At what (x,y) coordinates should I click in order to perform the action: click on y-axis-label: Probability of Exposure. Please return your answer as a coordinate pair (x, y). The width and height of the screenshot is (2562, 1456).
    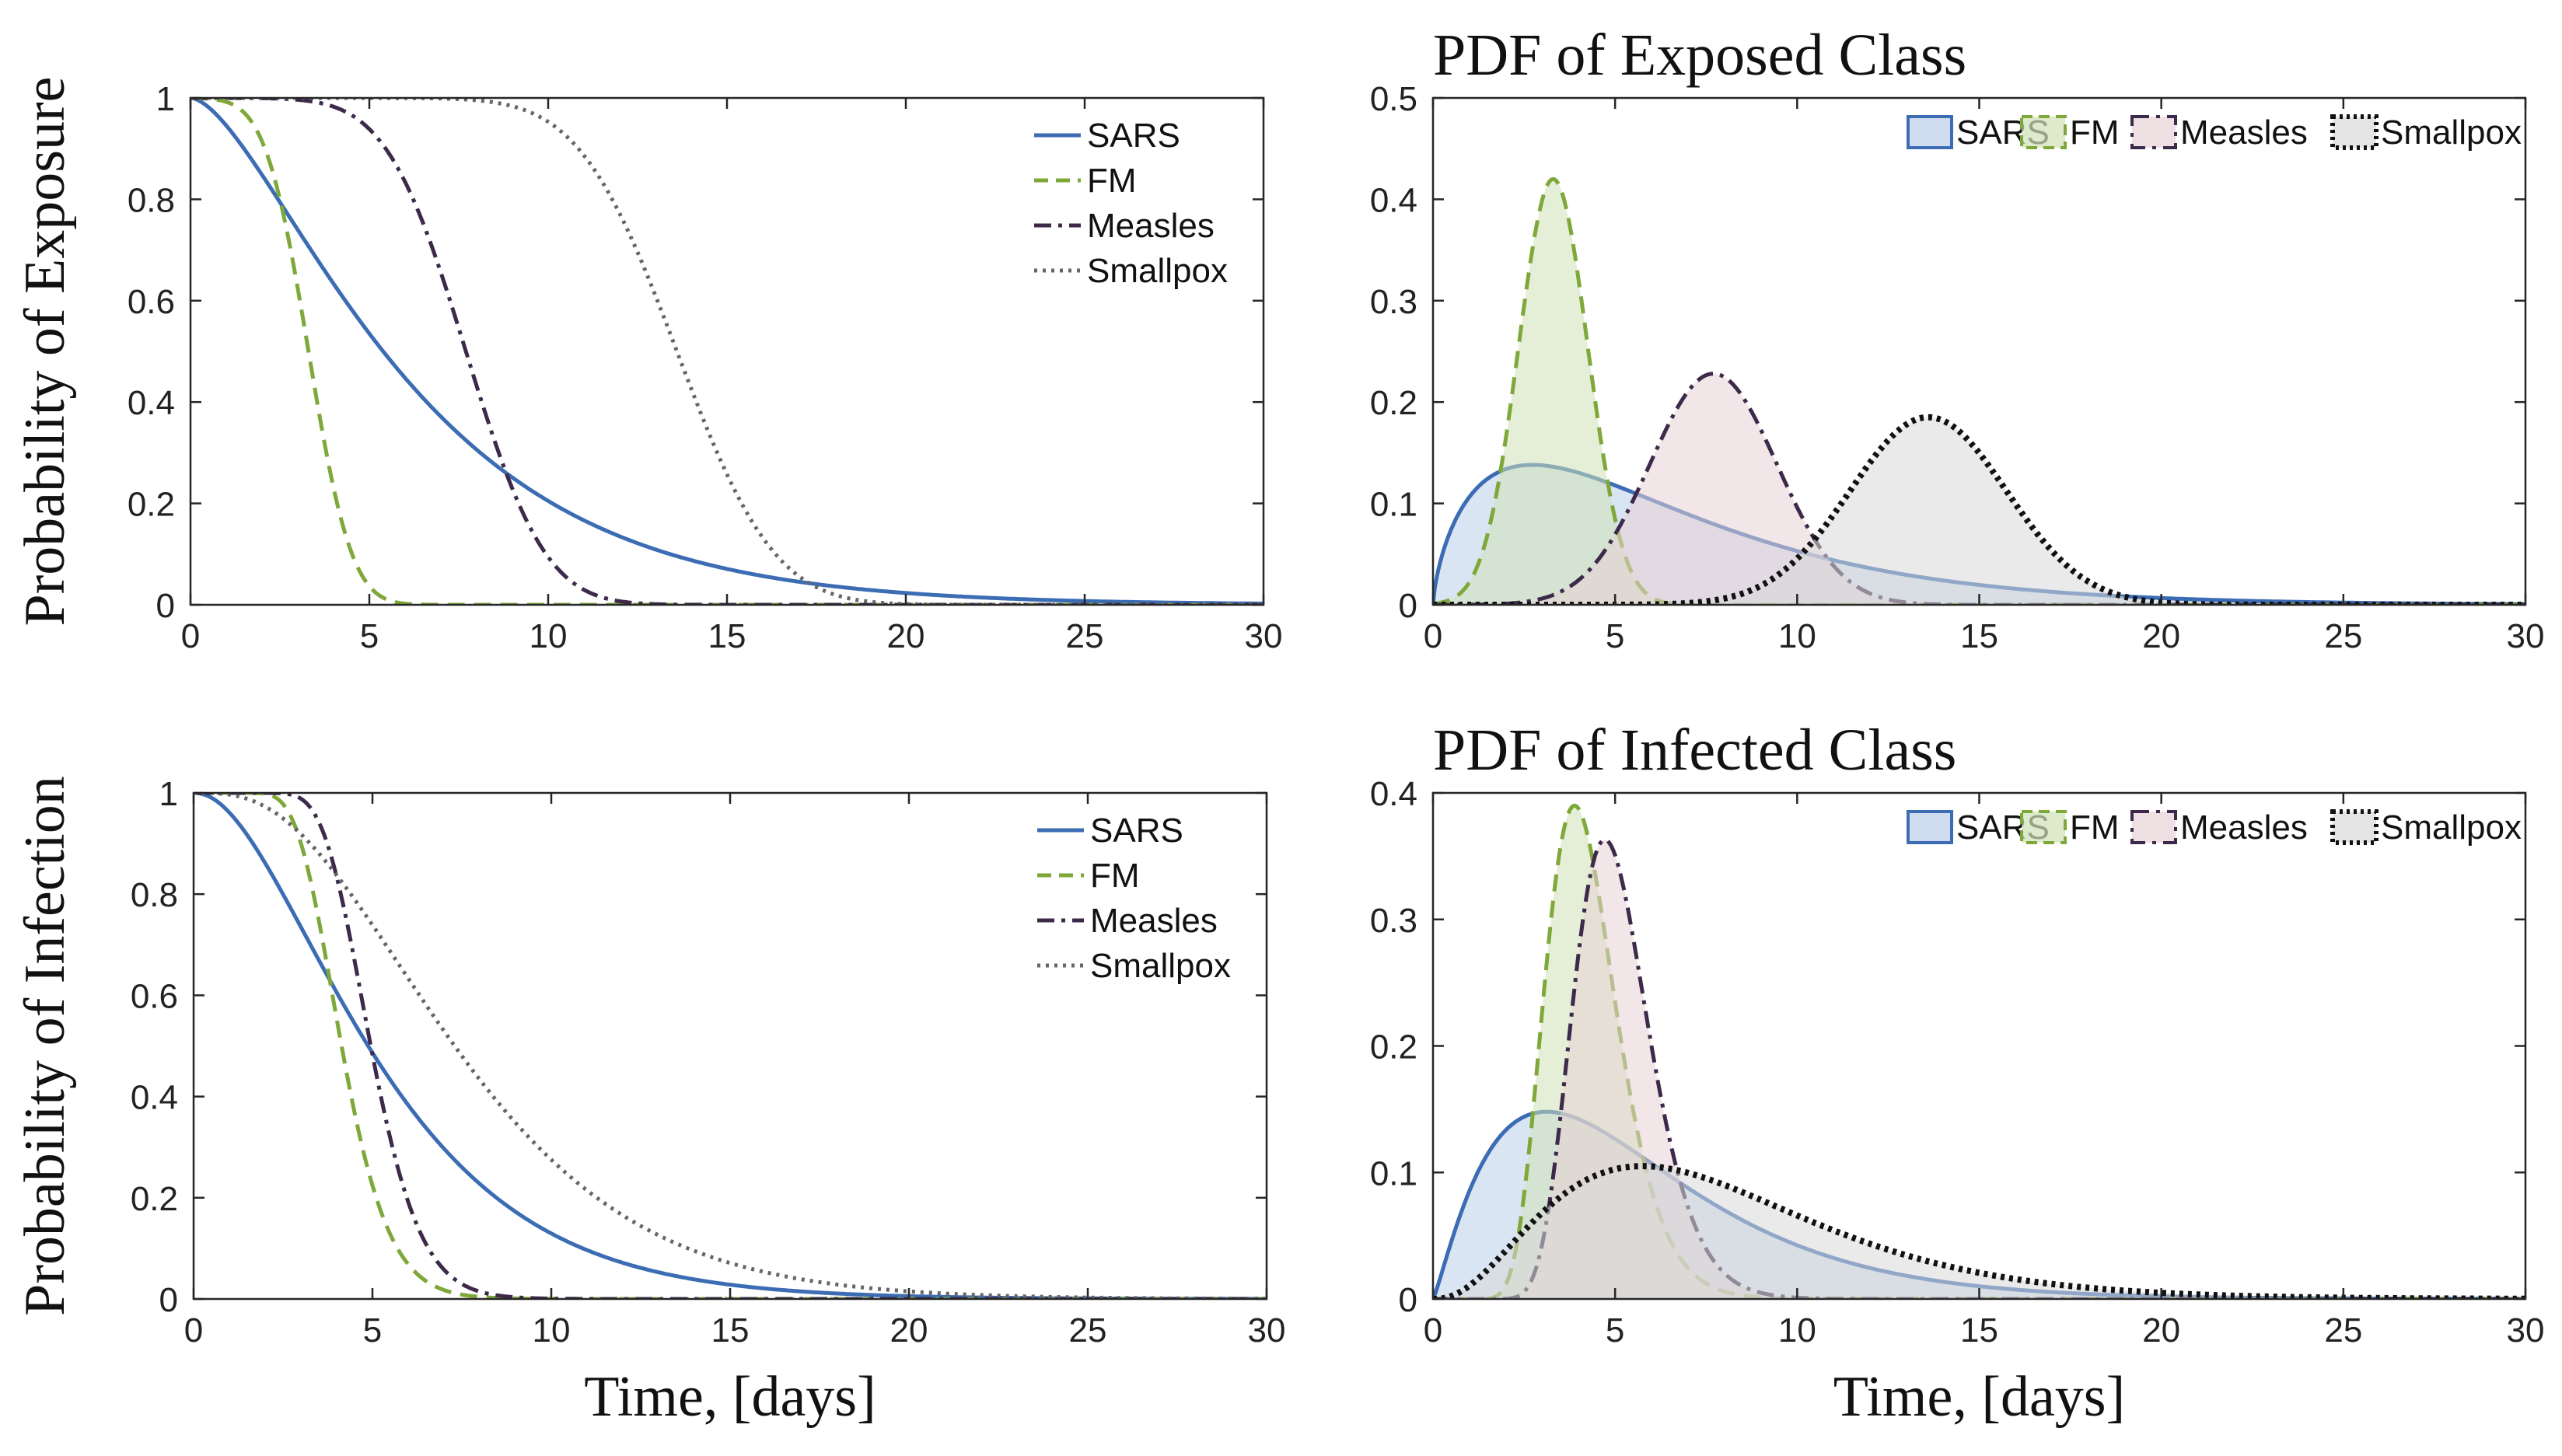
    Looking at the image, I should click on (45, 351).